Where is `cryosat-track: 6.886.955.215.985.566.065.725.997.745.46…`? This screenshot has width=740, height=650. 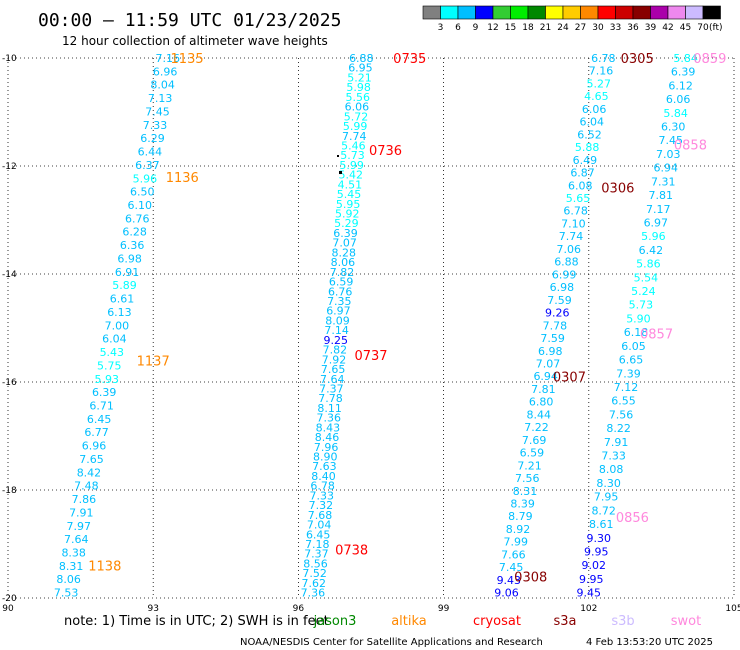 cryosat-track: 6.886.955.215.985.566.065.725.997.745.46… is located at coordinates (337, 326).